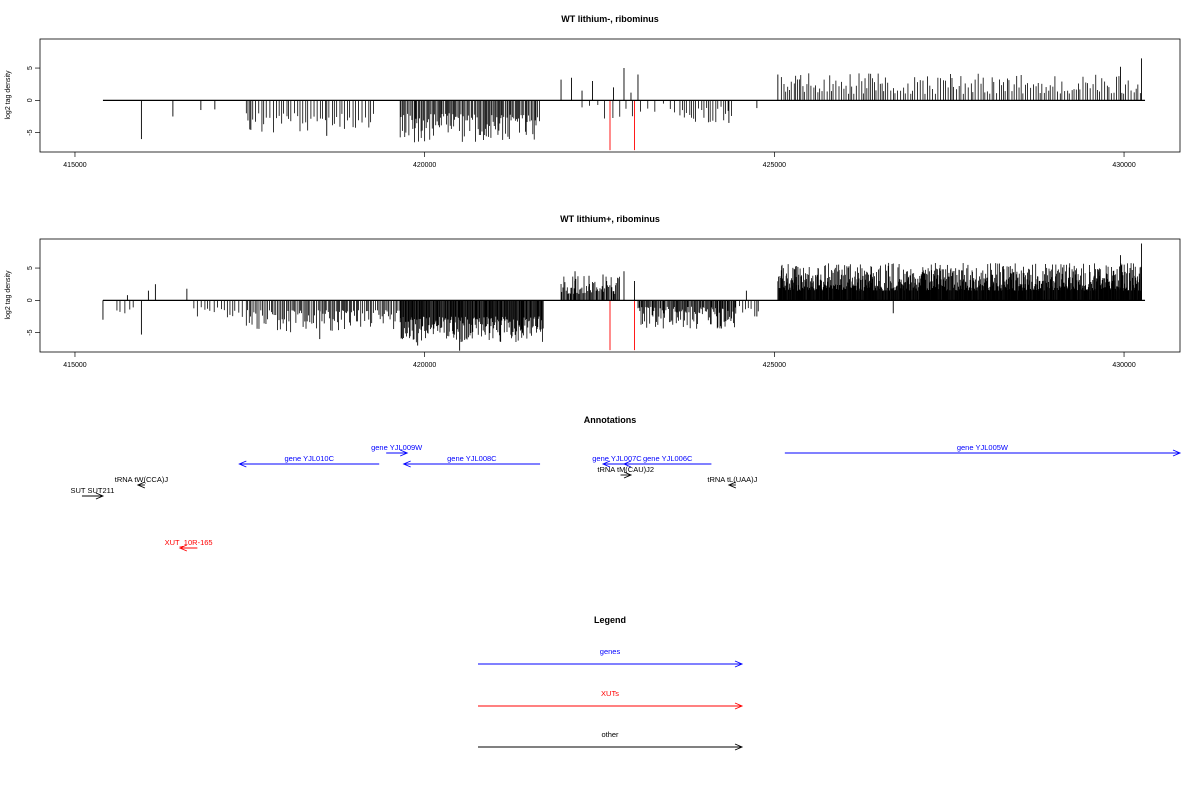  Describe the element at coordinates (617, 458) in the screenshot. I see `feature-label: gene YJL007C` at that location.